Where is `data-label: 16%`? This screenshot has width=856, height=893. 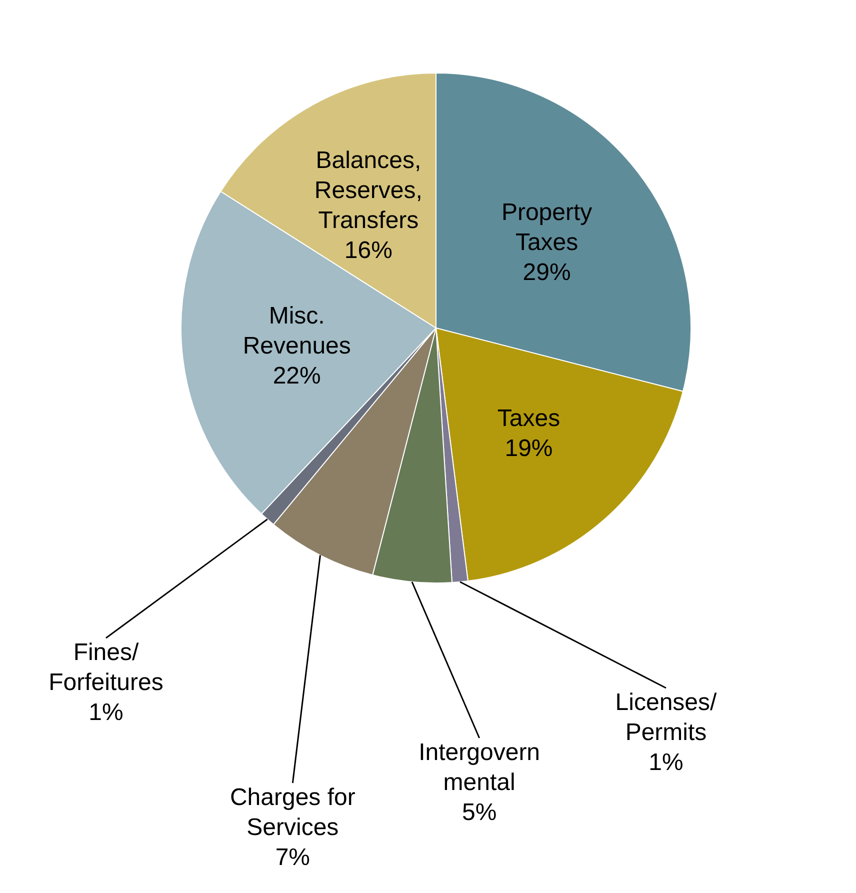
data-label: 16% is located at coordinates (368, 250).